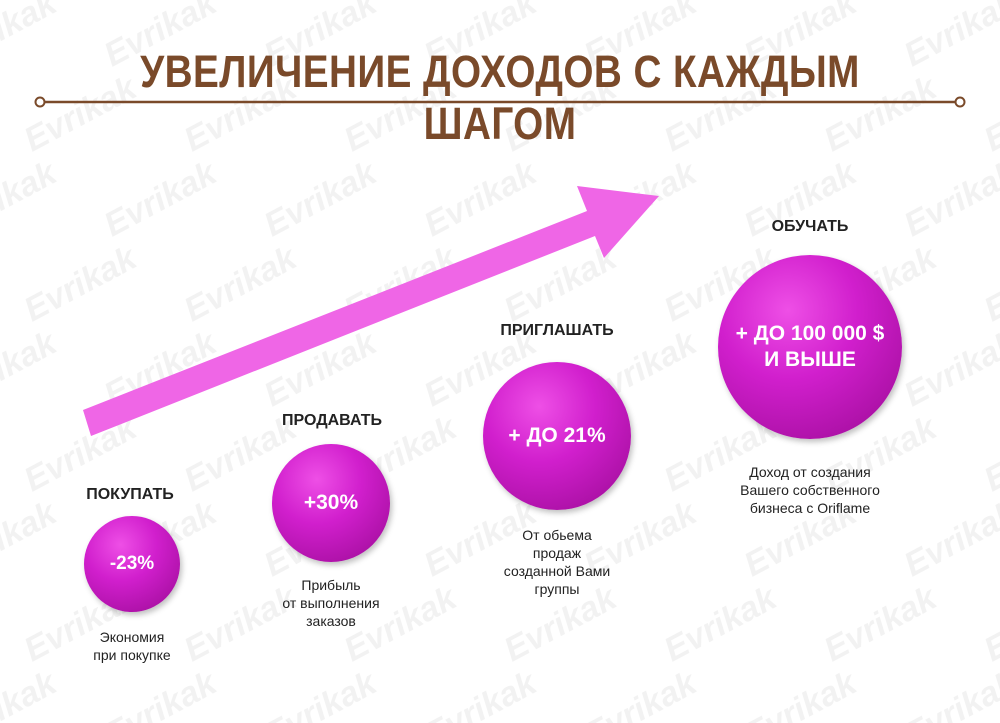 The width and height of the screenshot is (1000, 723). I want to click on step-label-invite: ПРИГЛАШАТЬ, so click(557, 330).